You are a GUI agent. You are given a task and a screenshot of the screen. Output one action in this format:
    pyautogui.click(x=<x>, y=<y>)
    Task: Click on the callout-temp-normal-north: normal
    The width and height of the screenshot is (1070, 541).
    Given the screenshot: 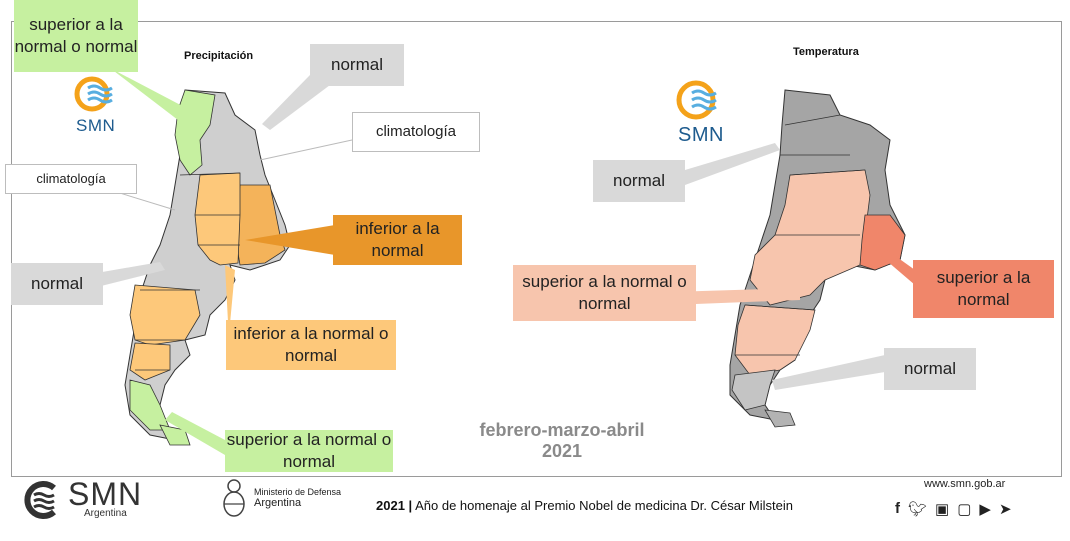 What is the action you would take?
    pyautogui.click(x=639, y=181)
    